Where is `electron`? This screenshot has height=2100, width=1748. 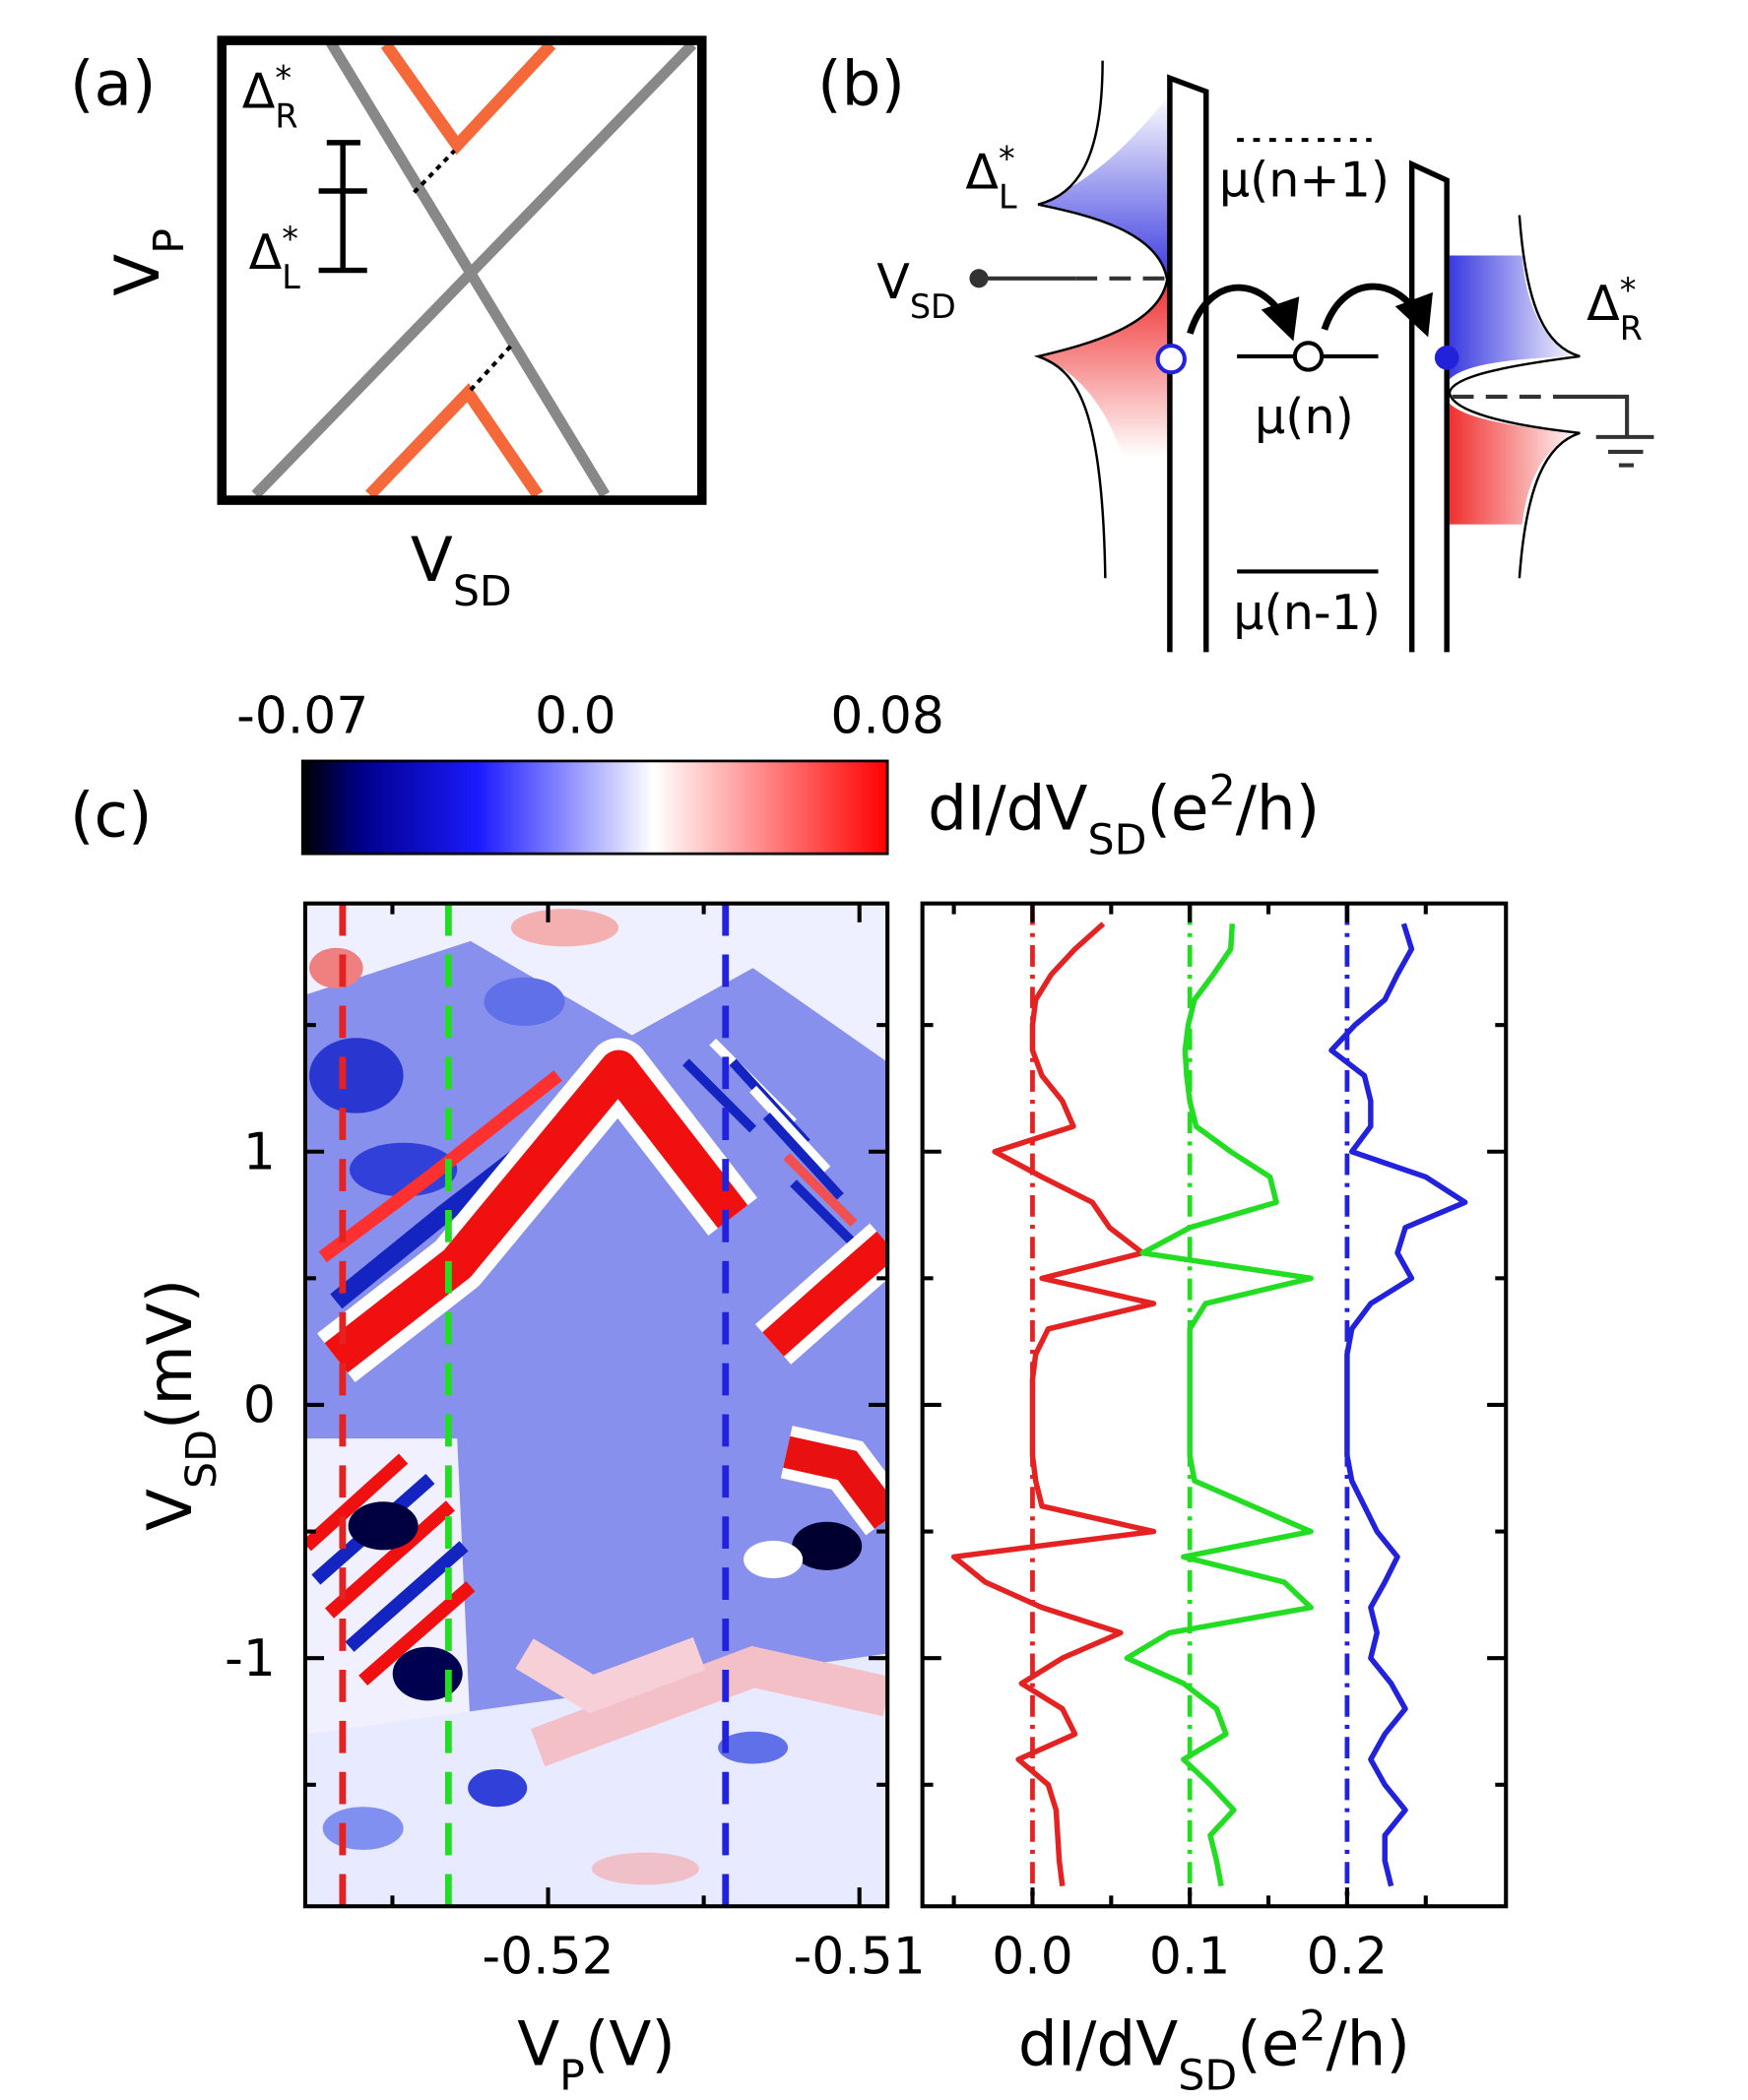 electron is located at coordinates (1446, 358).